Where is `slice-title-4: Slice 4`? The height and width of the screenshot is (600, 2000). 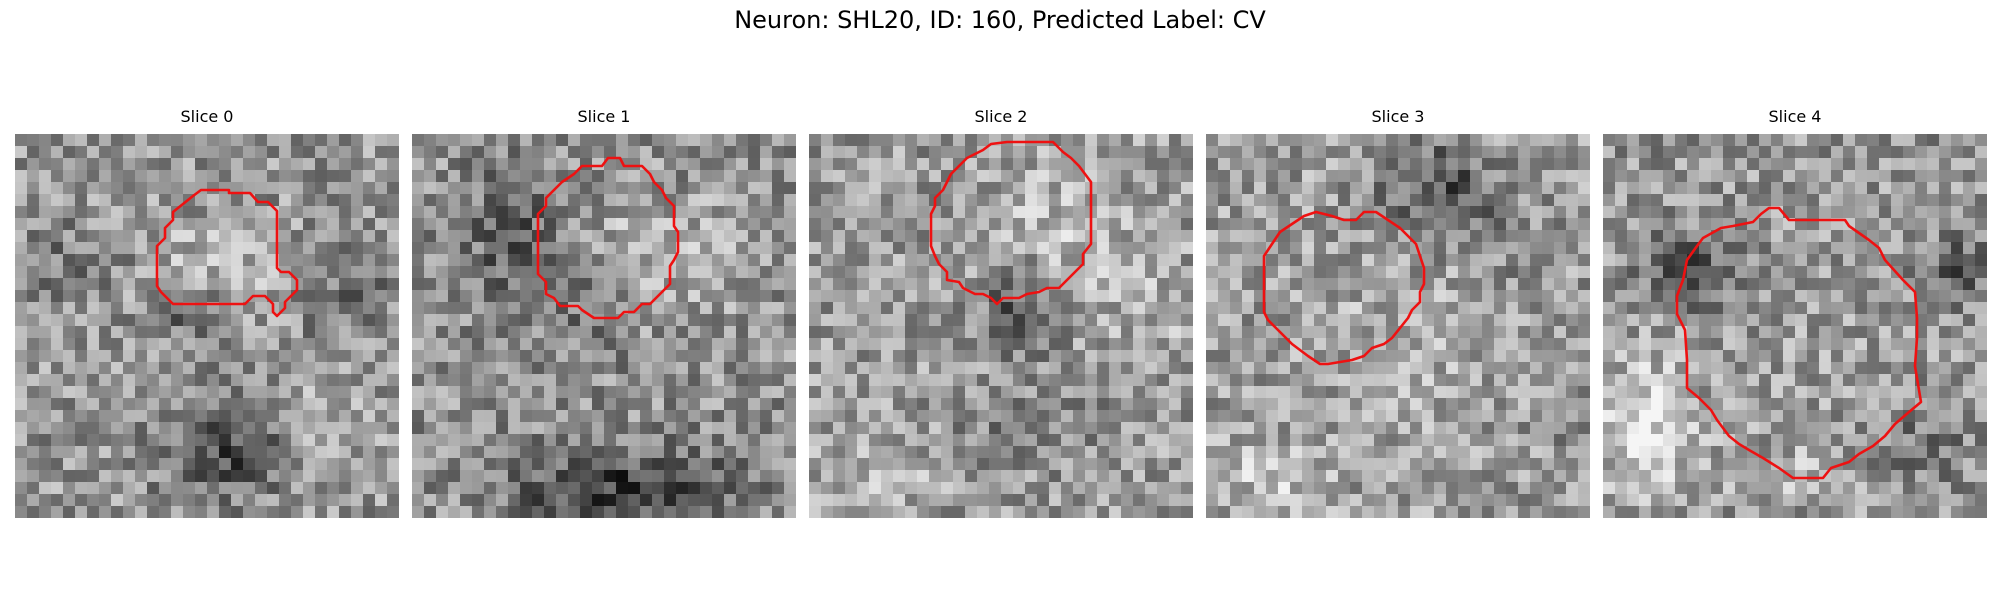
slice-title-4: Slice 4 is located at coordinates (1795, 116).